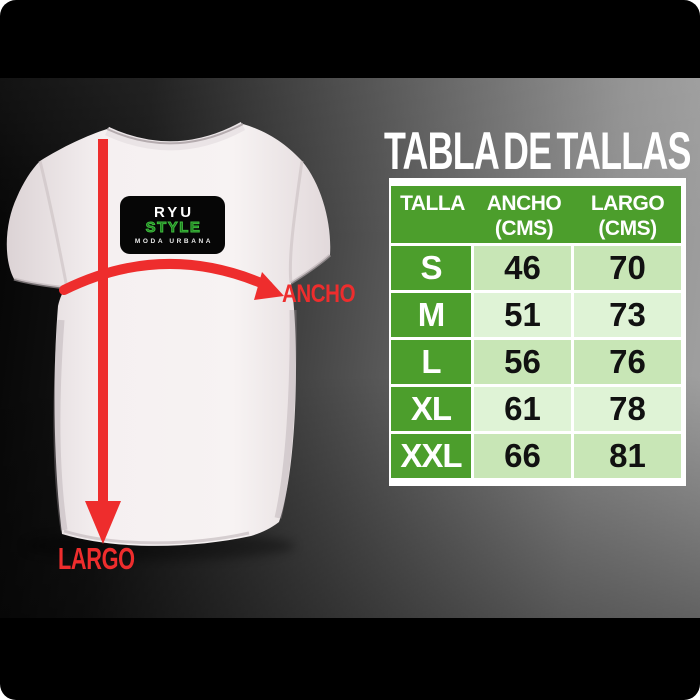 The width and height of the screenshot is (700, 700). What do you see at coordinates (319, 294) in the screenshot?
I see `width-label: ANCHO` at bounding box center [319, 294].